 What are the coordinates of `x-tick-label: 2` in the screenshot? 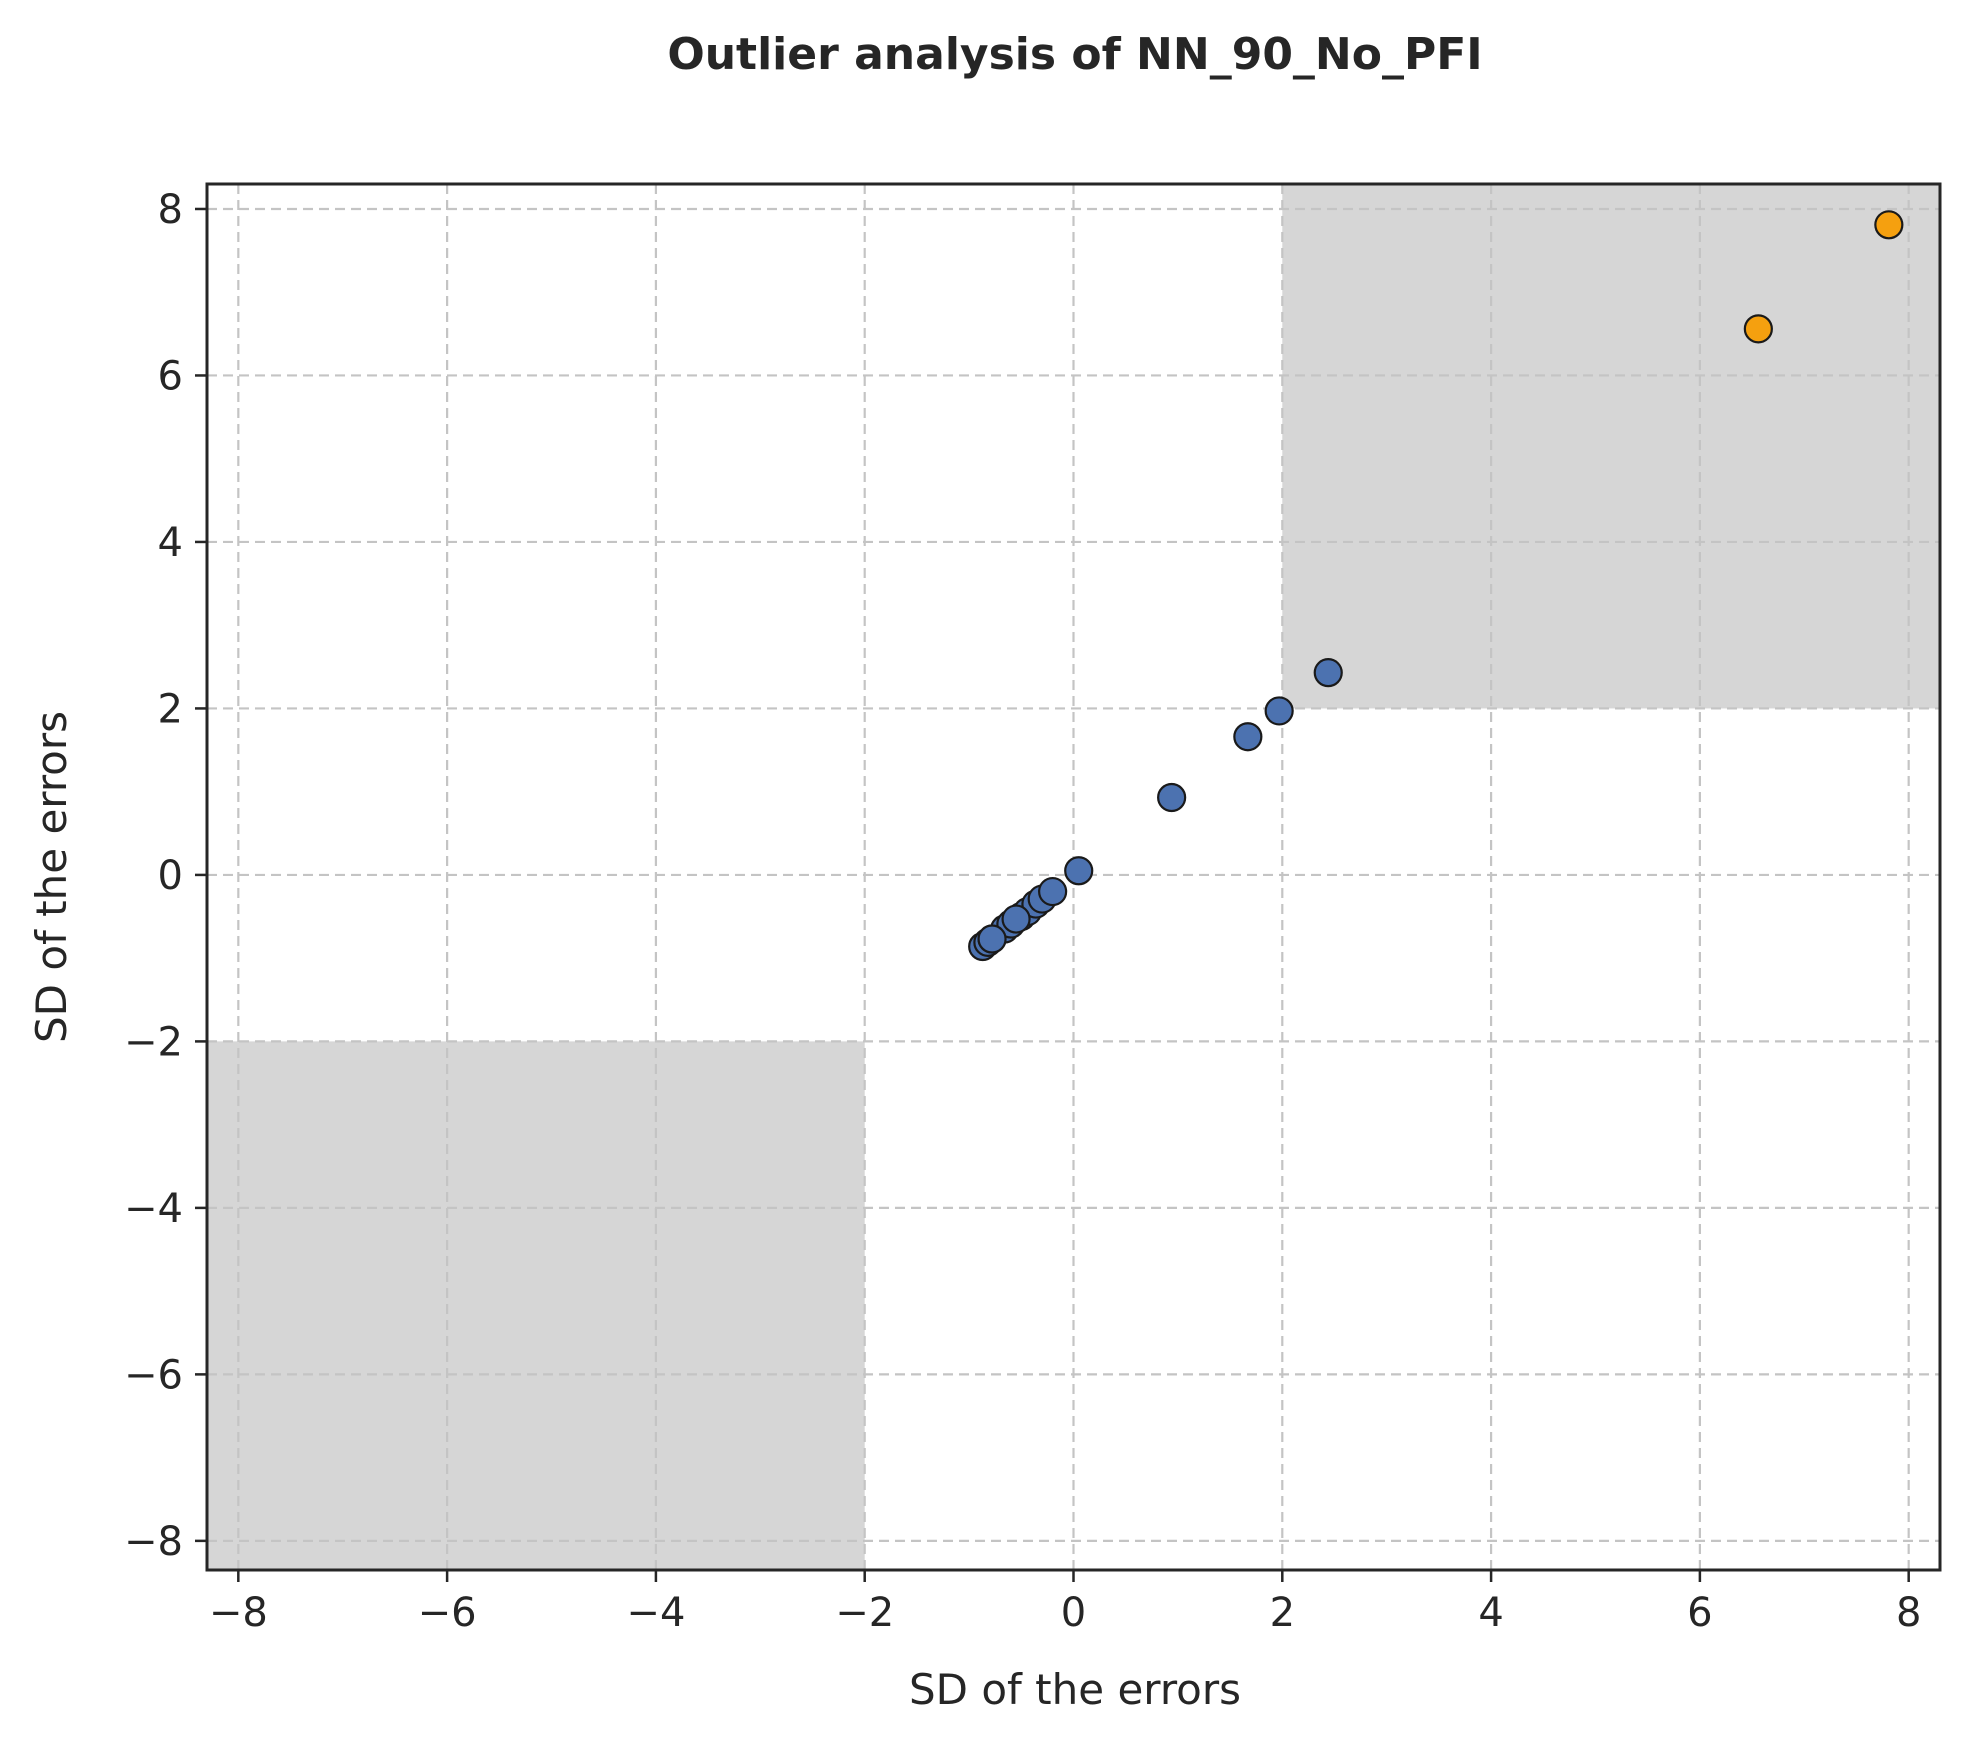 It's located at (1282, 1613).